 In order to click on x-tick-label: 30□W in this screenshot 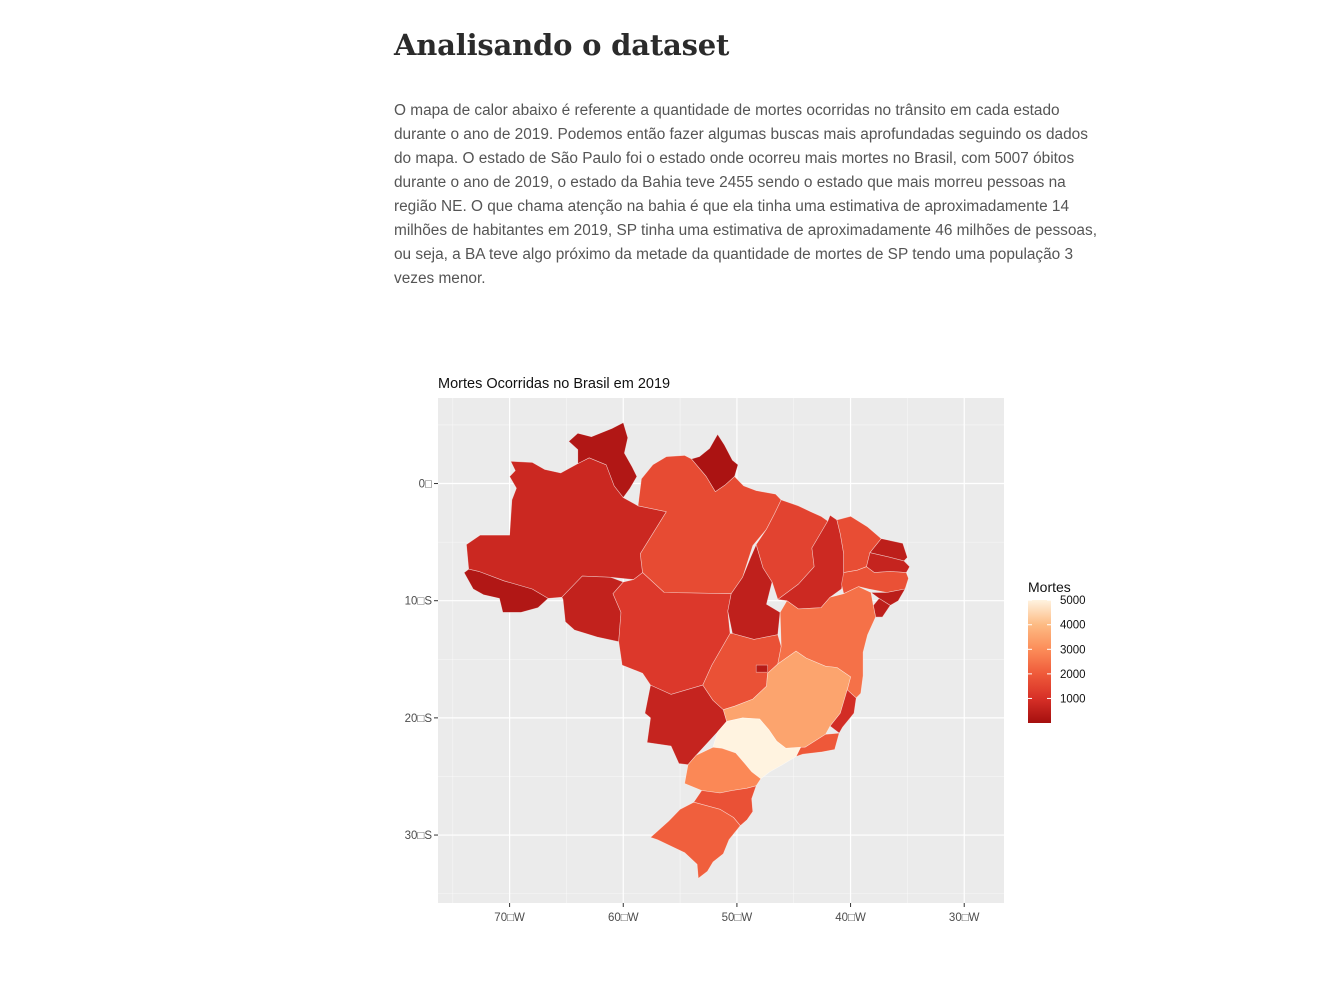, I will do `click(964, 918)`.